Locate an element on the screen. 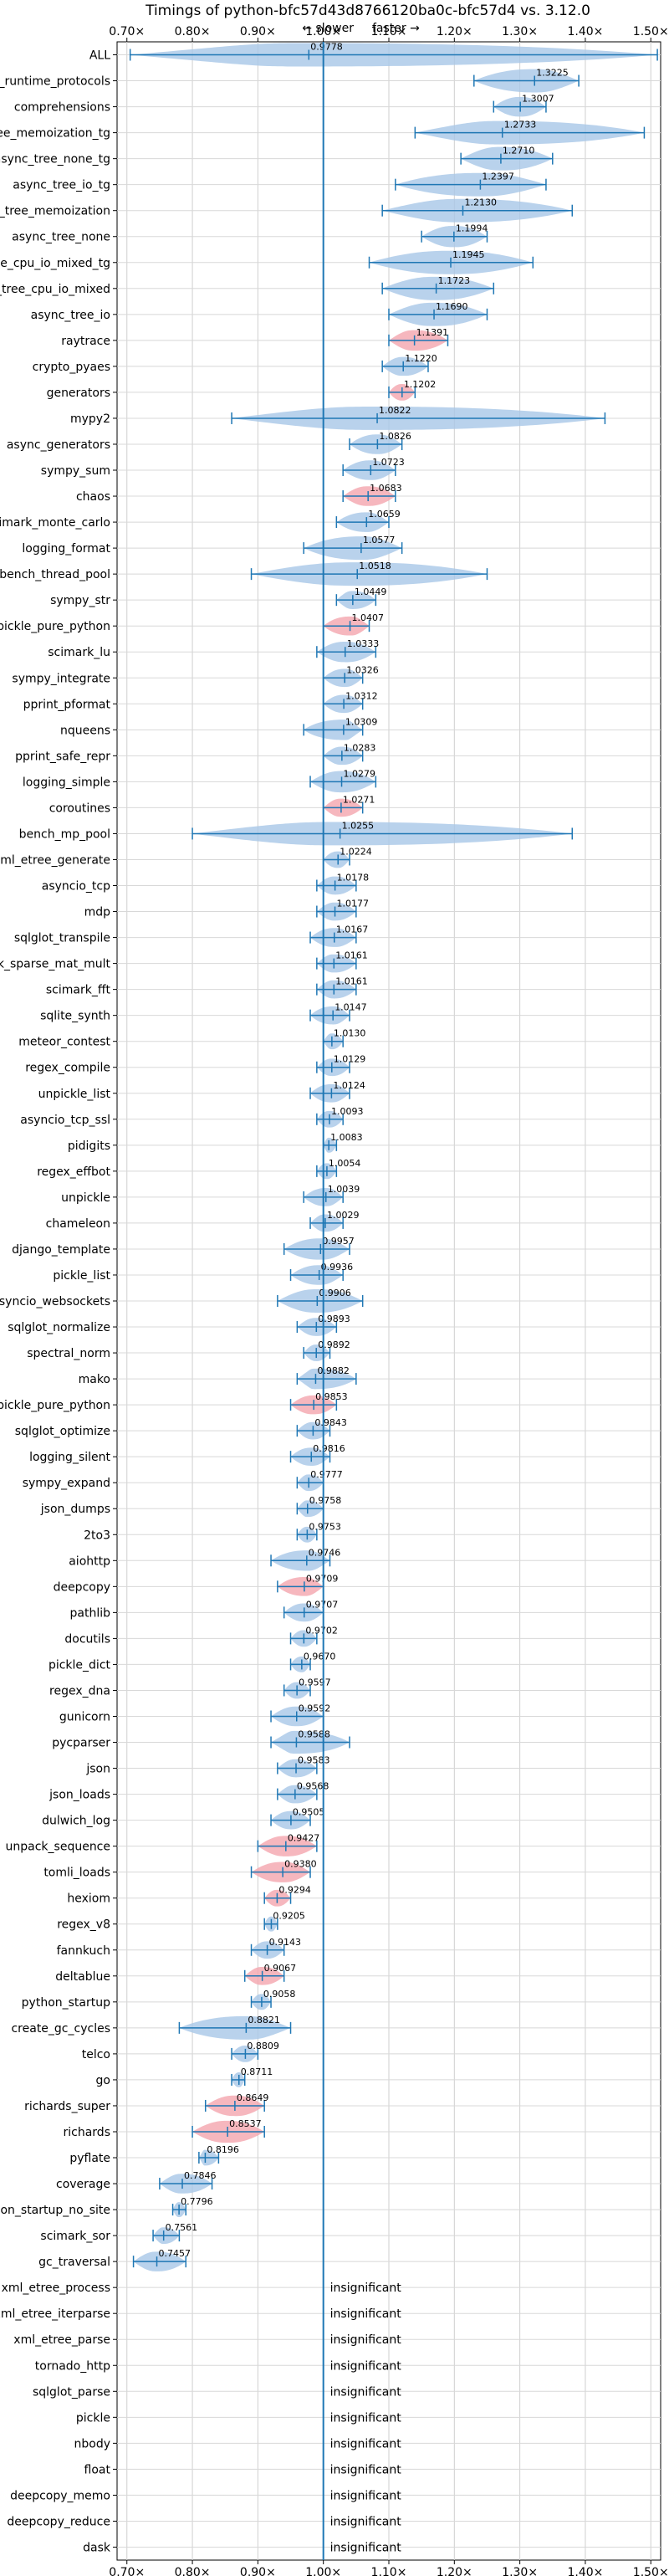 This screenshot has width=669, height=2576. value-label: 1.0309 is located at coordinates (362, 722).